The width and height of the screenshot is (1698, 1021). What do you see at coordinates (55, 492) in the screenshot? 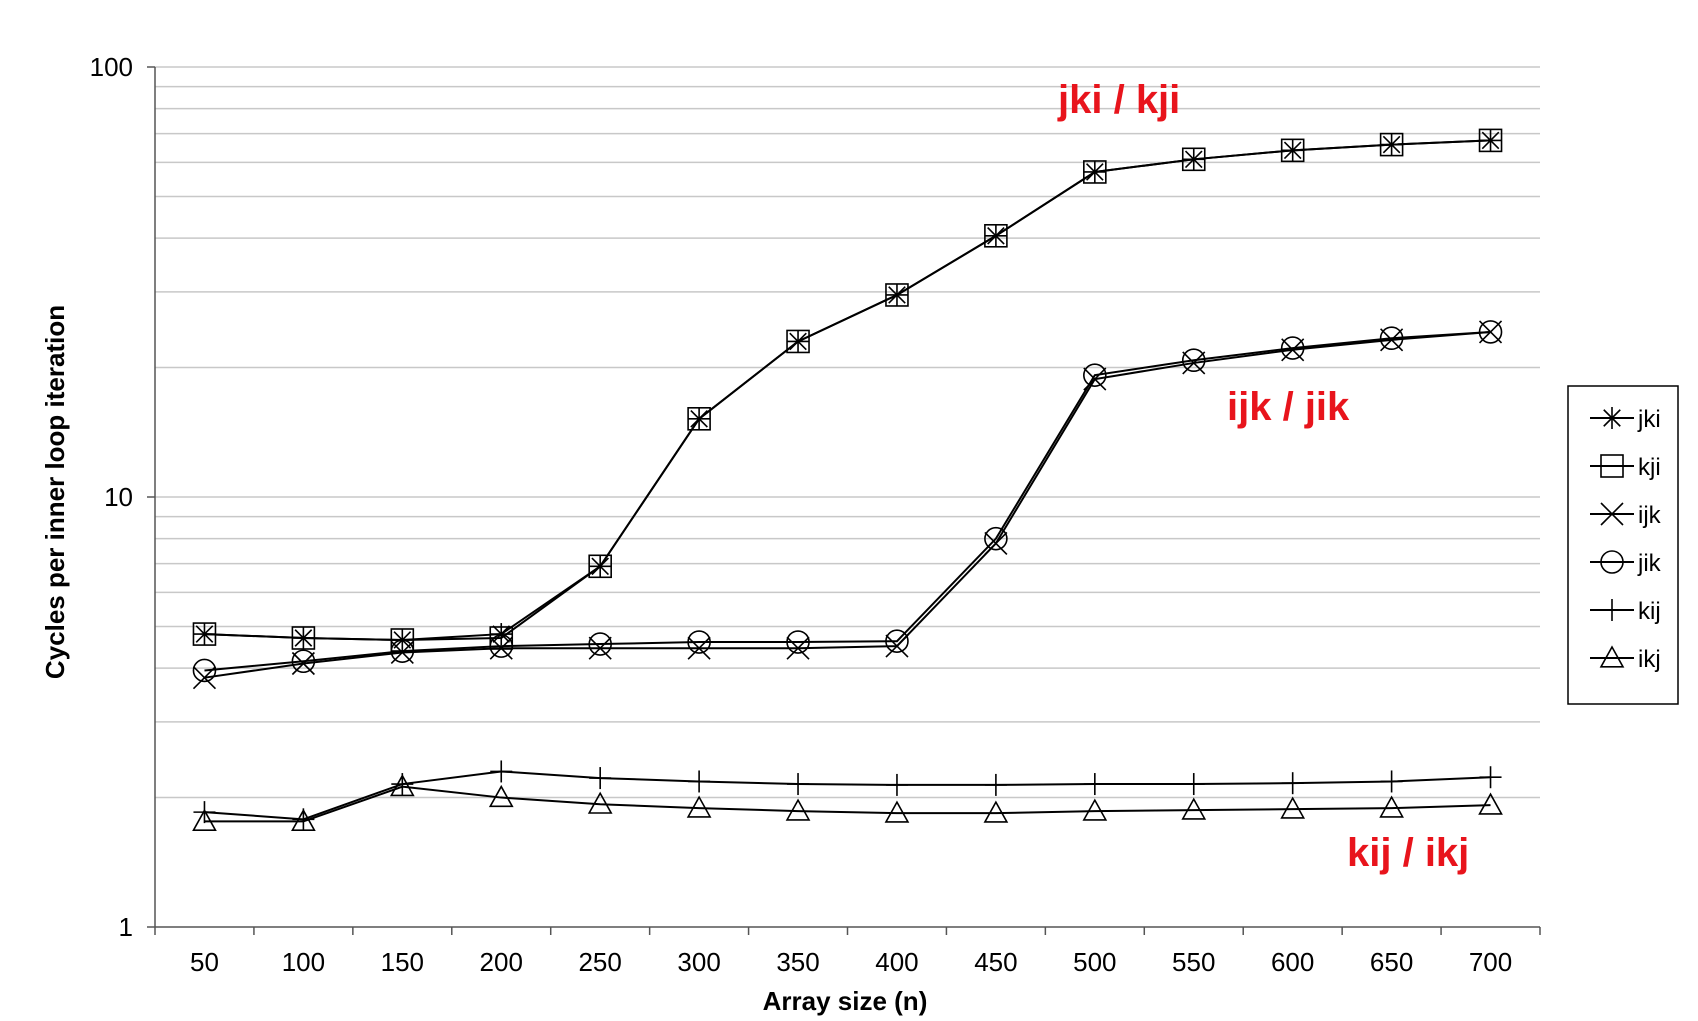
I see `y-axis-title: Cycles per inner loop iteration` at bounding box center [55, 492].